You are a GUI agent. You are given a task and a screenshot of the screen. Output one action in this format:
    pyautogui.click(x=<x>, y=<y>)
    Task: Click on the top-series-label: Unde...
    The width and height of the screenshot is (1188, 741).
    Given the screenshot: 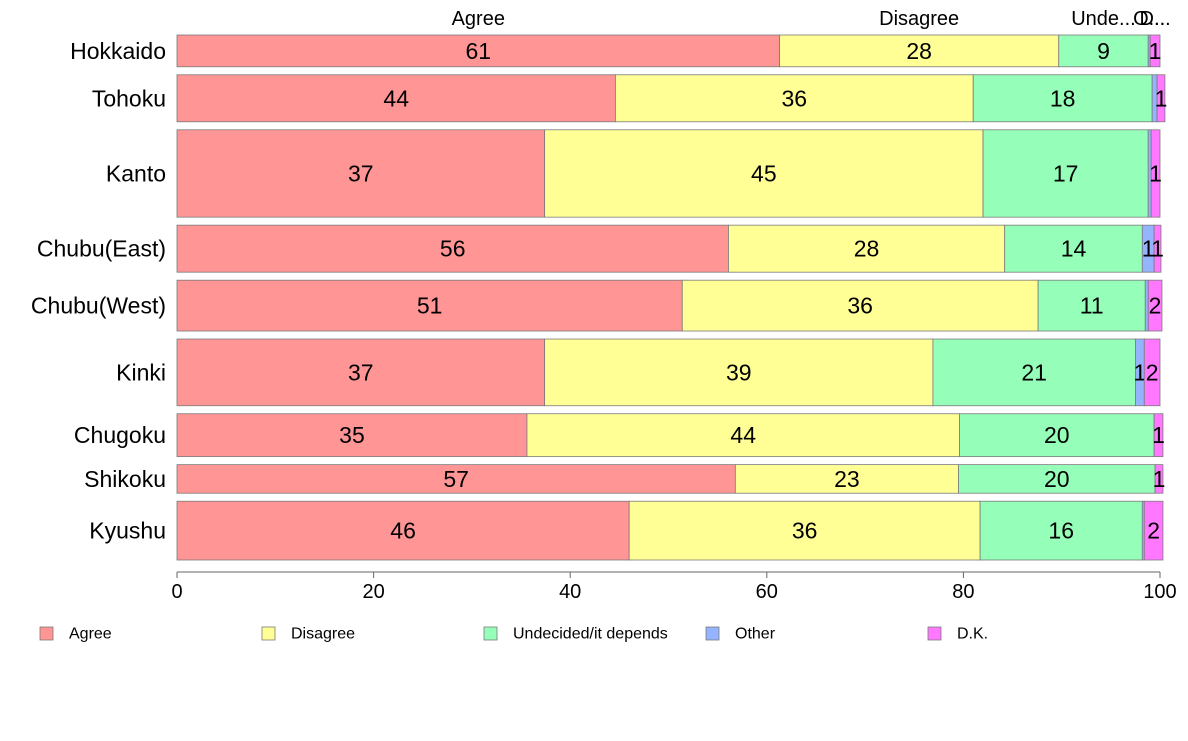 What is the action you would take?
    pyautogui.click(x=1103, y=19)
    